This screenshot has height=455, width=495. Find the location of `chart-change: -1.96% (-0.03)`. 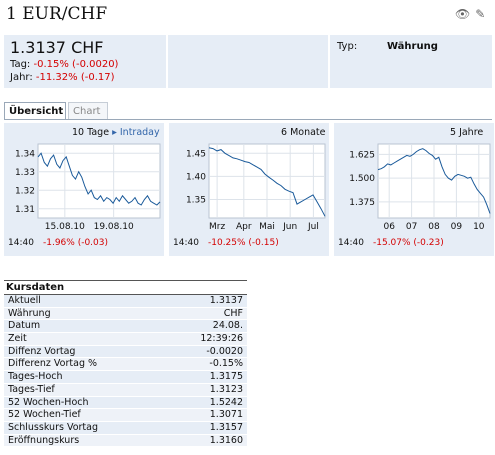

chart-change: -1.96% (-0.03) is located at coordinates (76, 243).